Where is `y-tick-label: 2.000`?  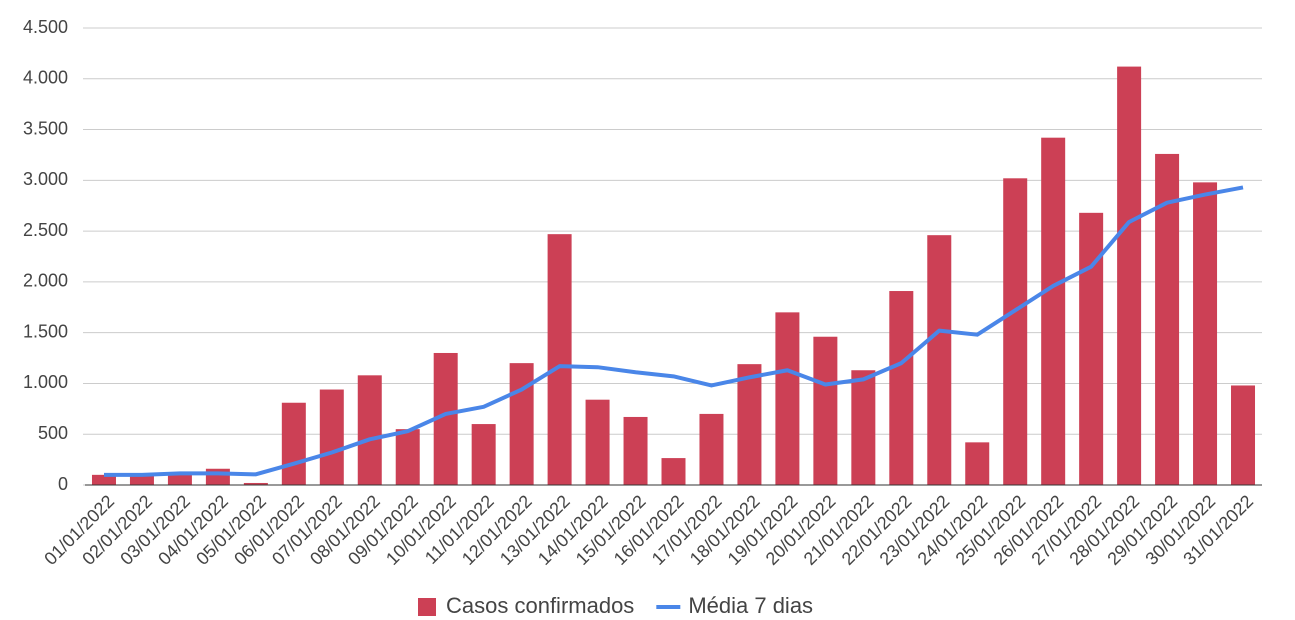 y-tick-label: 2.000 is located at coordinates (45, 281).